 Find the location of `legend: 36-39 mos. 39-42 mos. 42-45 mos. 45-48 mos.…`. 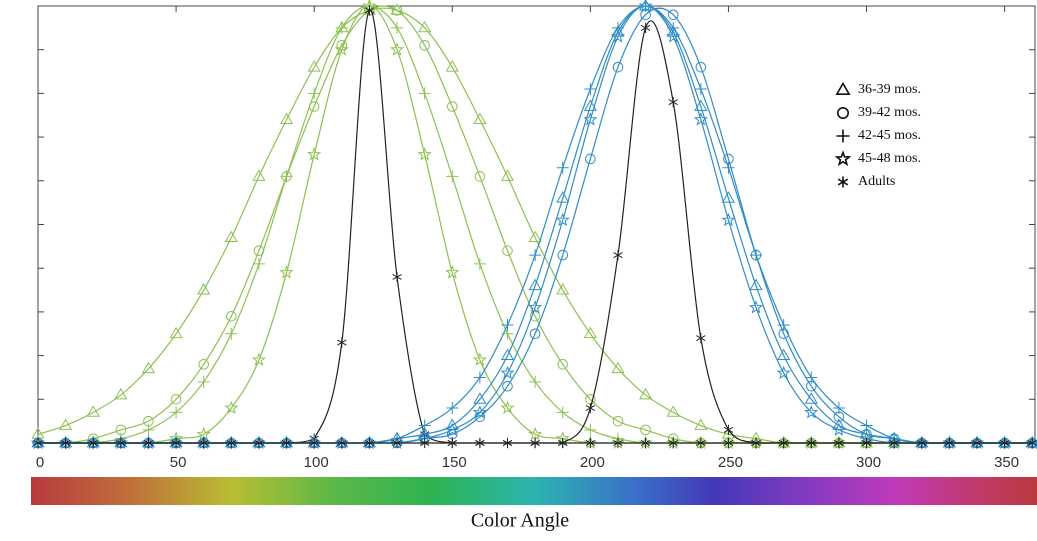

legend: 36-39 mos. 39-42 mos. 42-45 mos. 45-48 mos.… is located at coordinates (877, 135).